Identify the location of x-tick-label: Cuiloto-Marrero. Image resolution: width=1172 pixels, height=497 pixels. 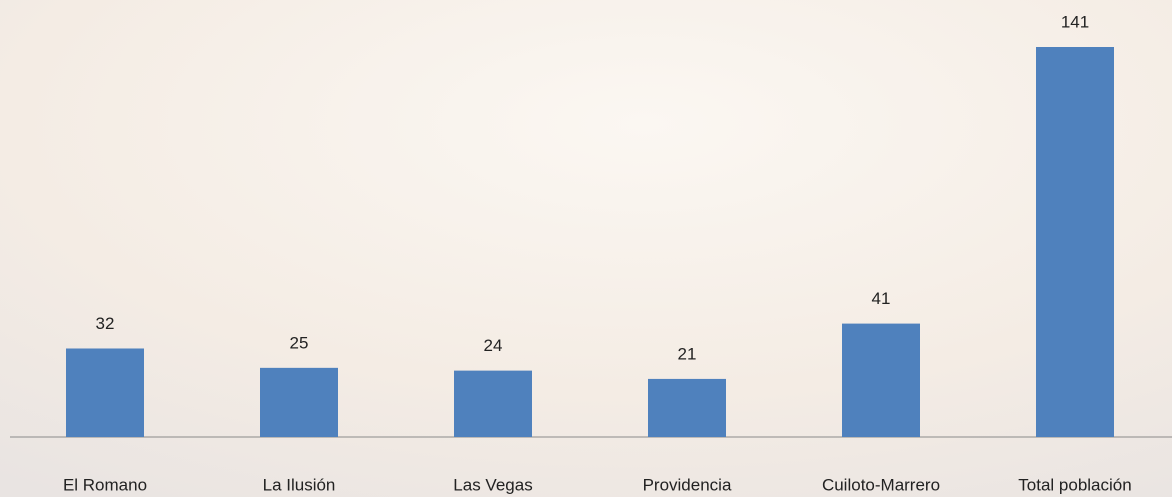
(881, 484).